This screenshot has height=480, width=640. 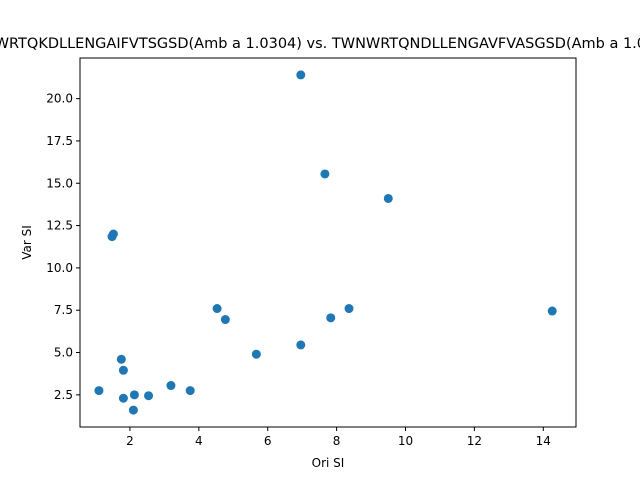 I want to click on y-tick-label: 17.5, so click(x=59, y=141).